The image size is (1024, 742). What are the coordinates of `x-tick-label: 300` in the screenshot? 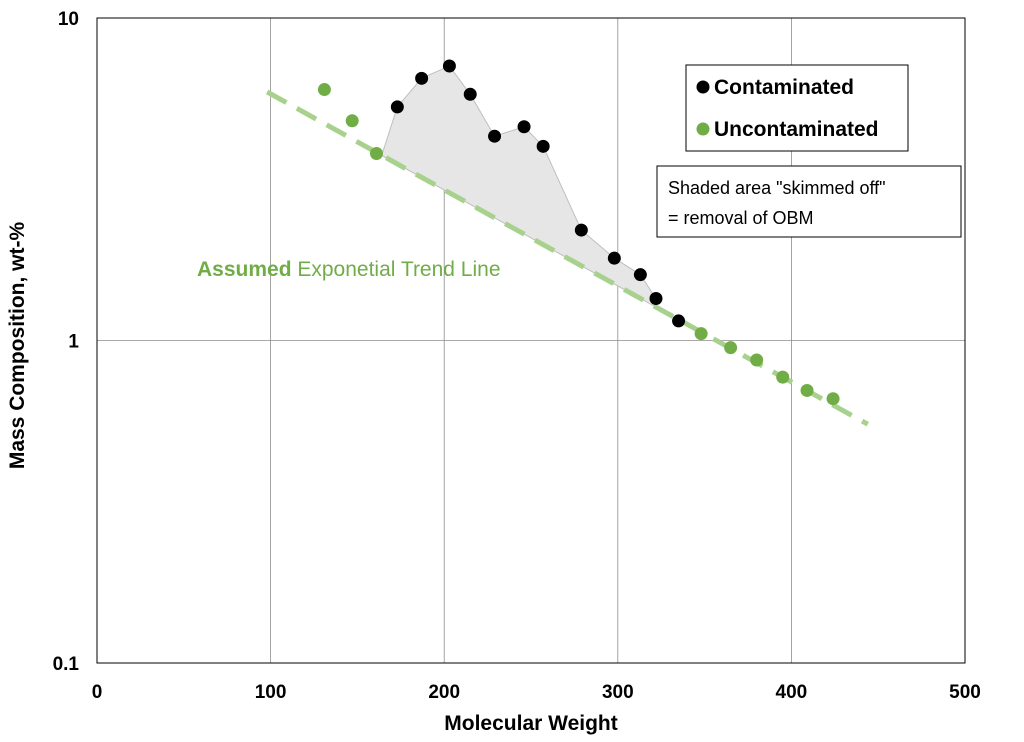 It's located at (618, 692).